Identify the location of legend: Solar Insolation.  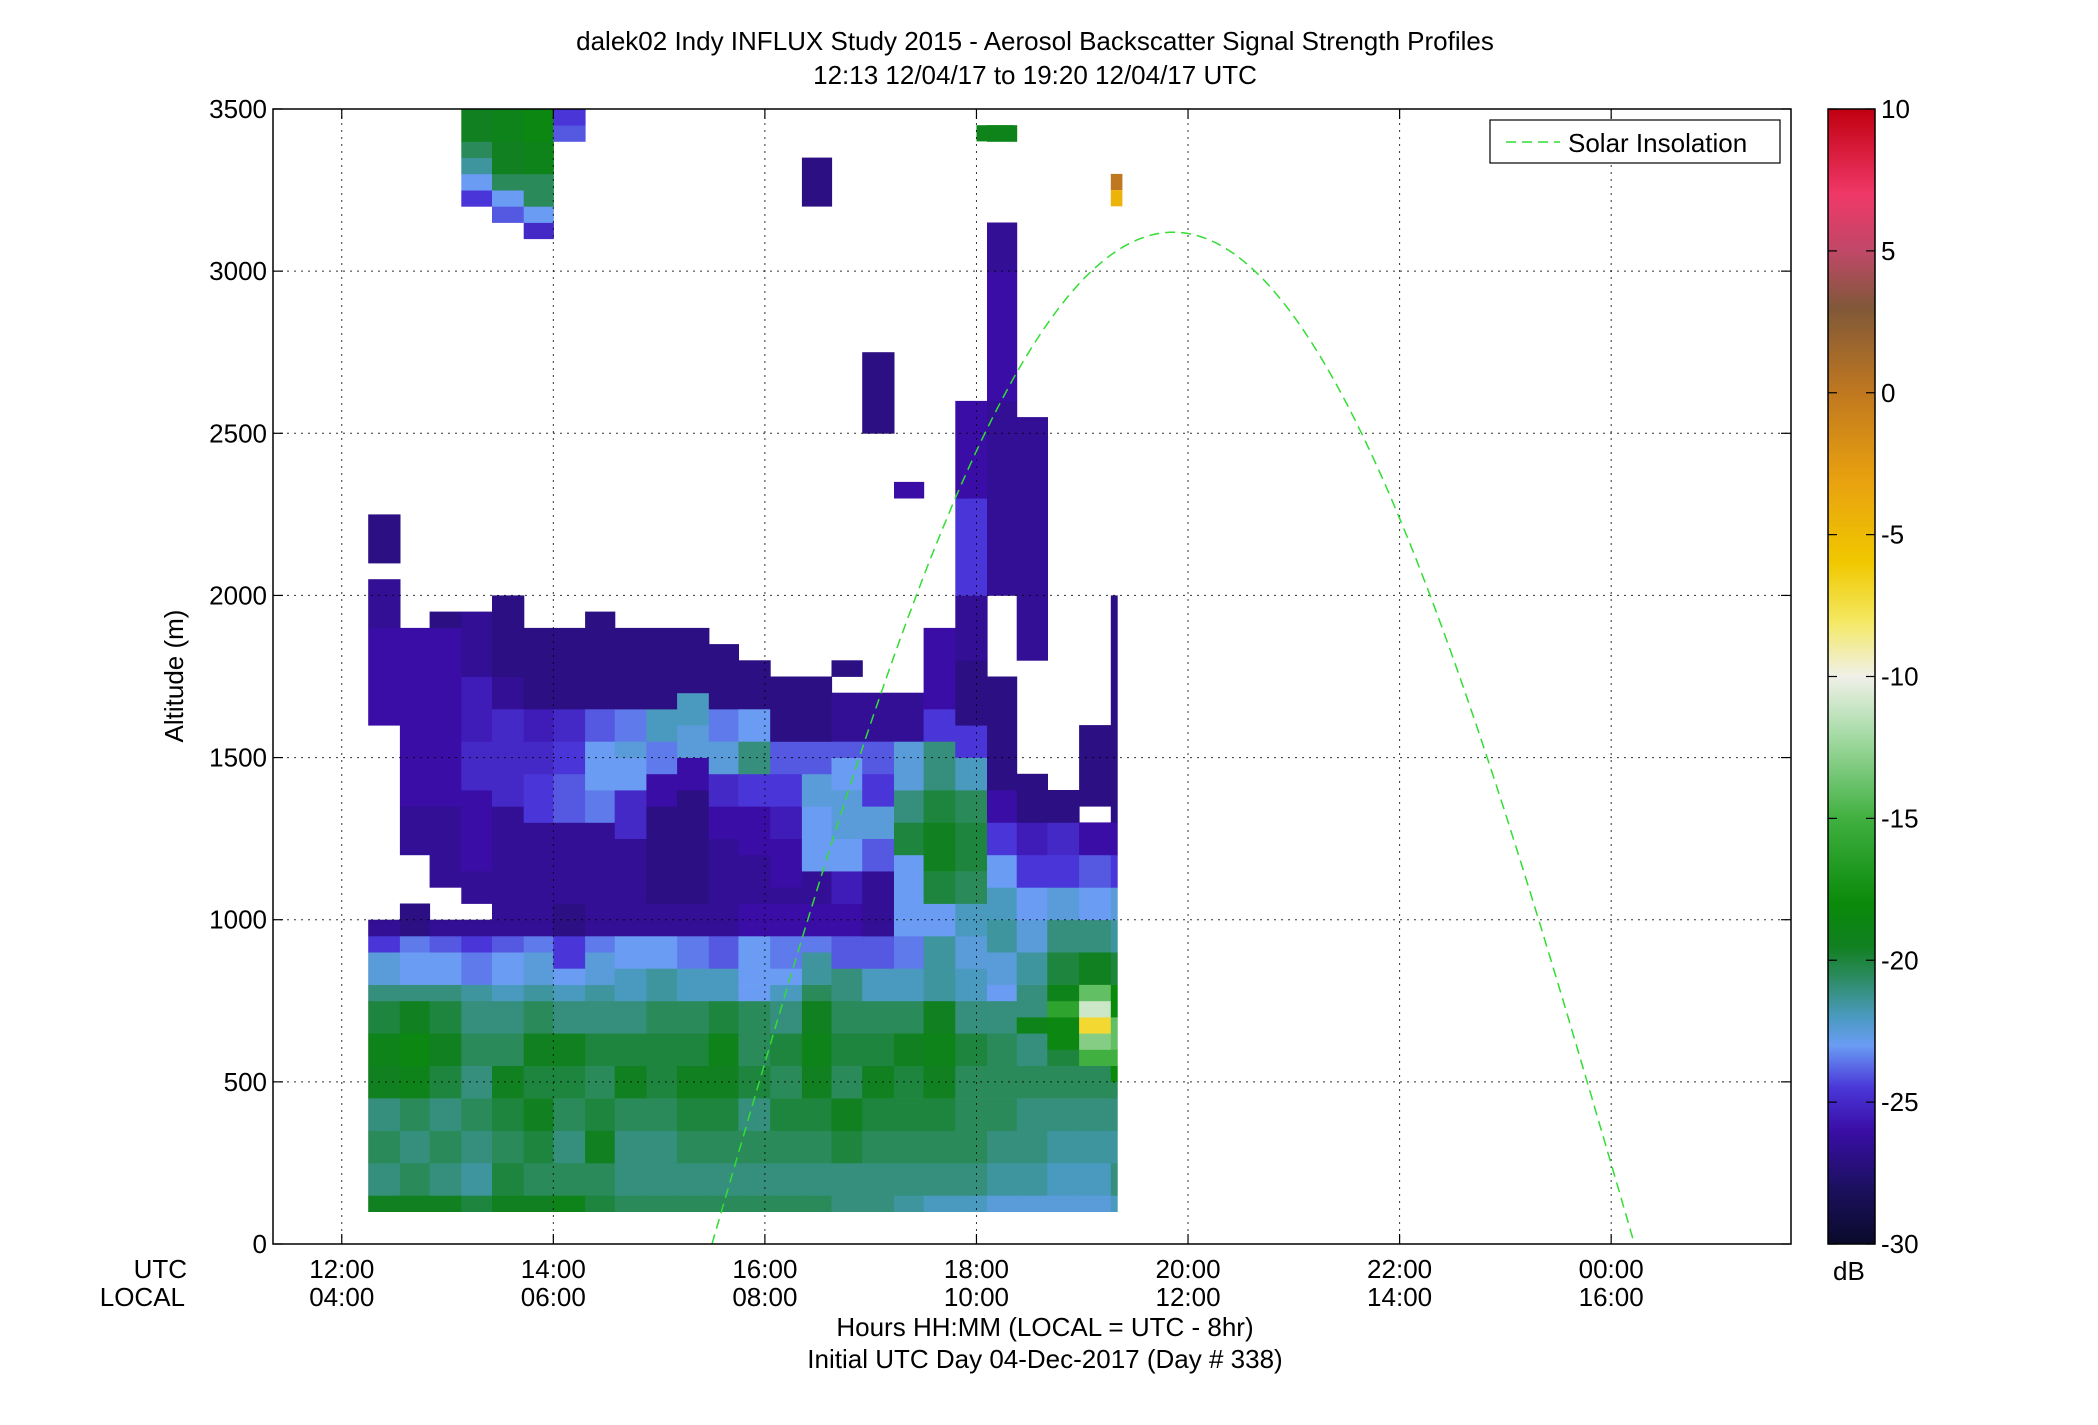
(1635, 141).